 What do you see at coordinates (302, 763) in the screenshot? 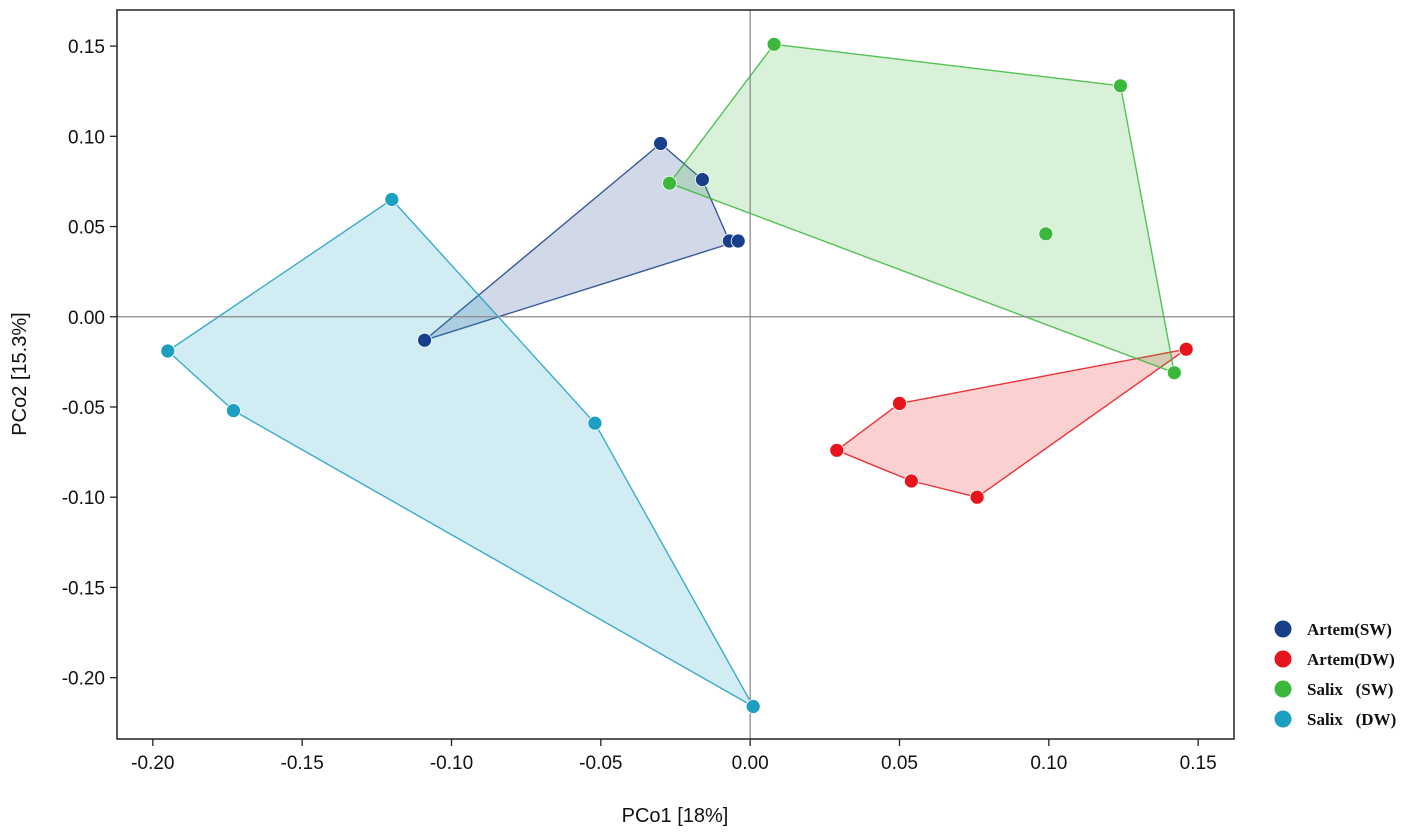
I see `x-tick-label: -0.15` at bounding box center [302, 763].